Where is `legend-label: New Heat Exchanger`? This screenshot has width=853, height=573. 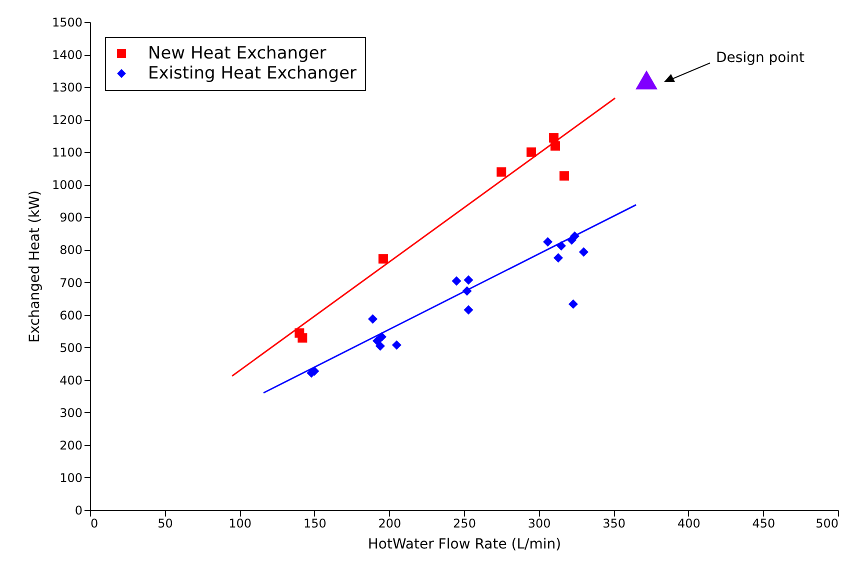
legend-label: New Heat Exchanger is located at coordinates (237, 54).